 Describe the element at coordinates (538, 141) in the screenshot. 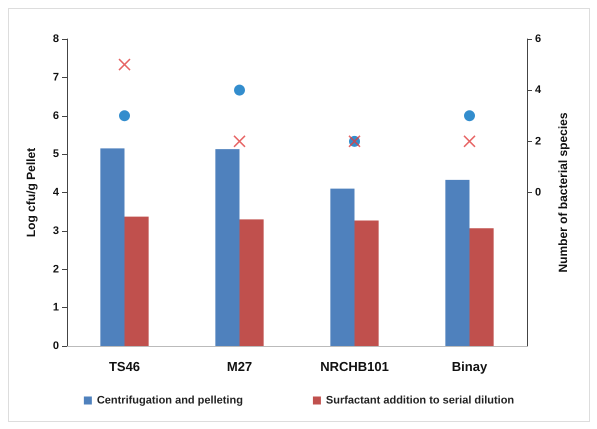

I see `y2-tick-label: 2` at that location.